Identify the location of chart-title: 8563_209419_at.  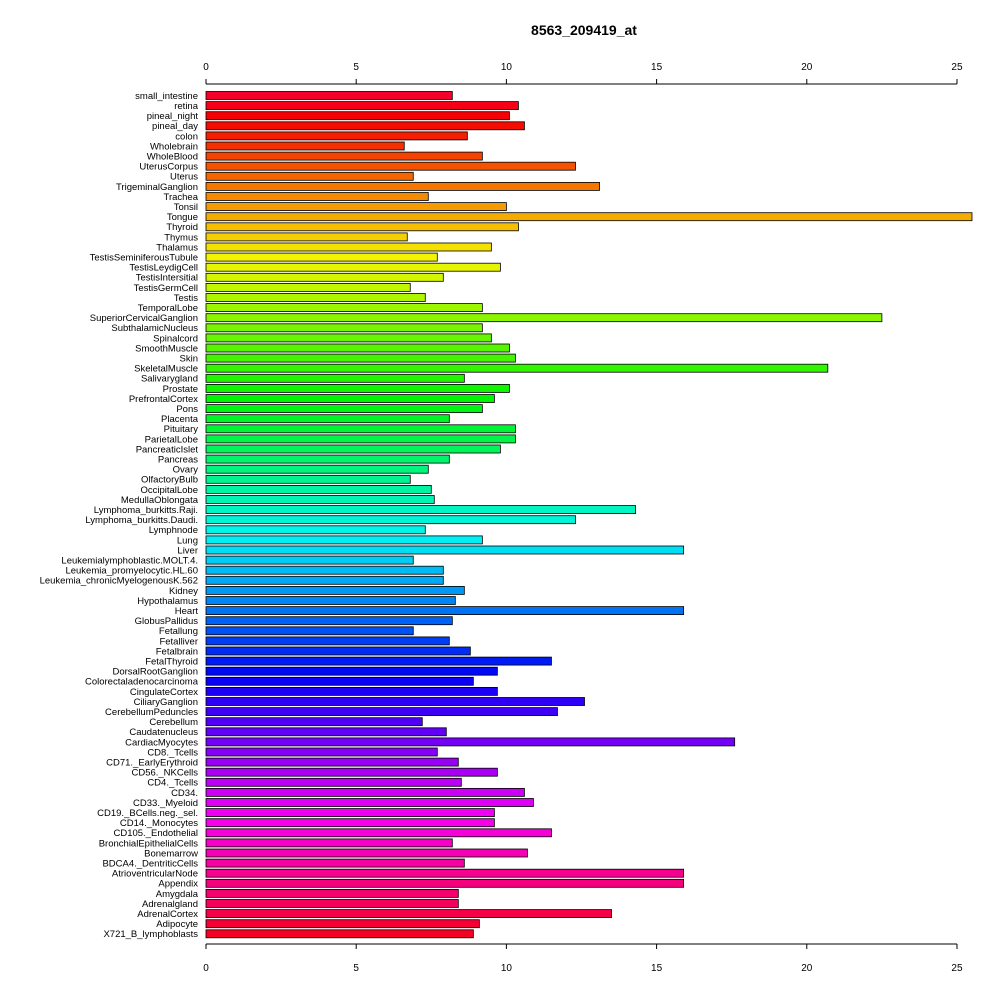
(584, 30).